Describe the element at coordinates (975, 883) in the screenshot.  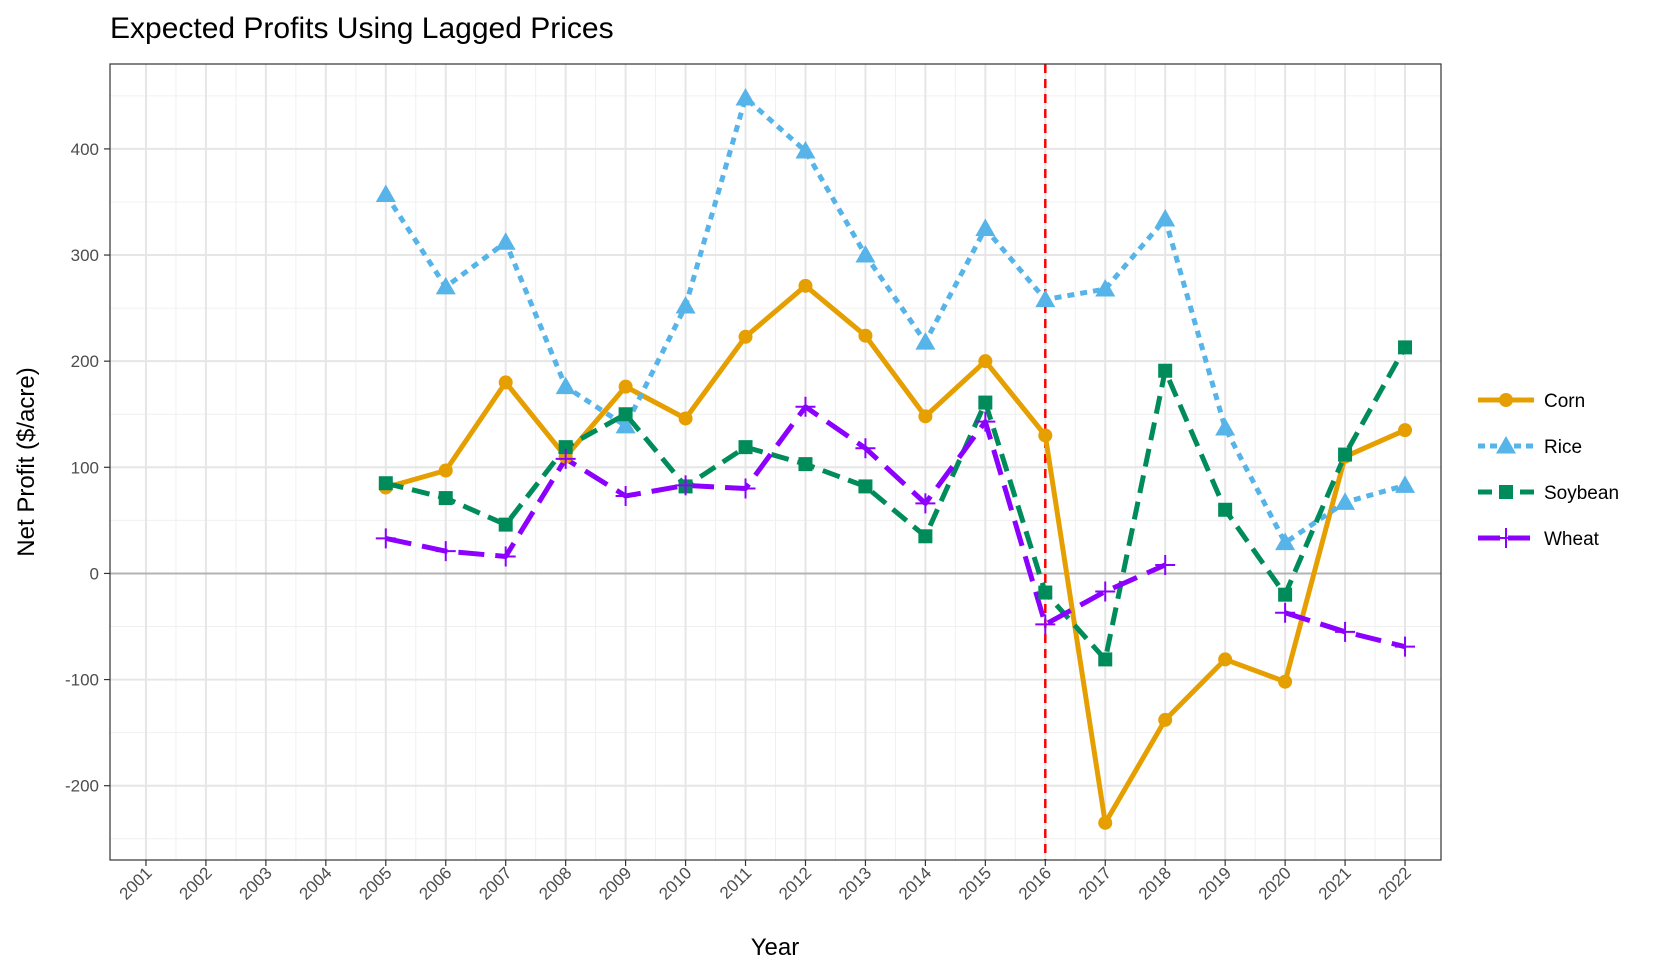
I see `x-tick-label: 2015` at that location.